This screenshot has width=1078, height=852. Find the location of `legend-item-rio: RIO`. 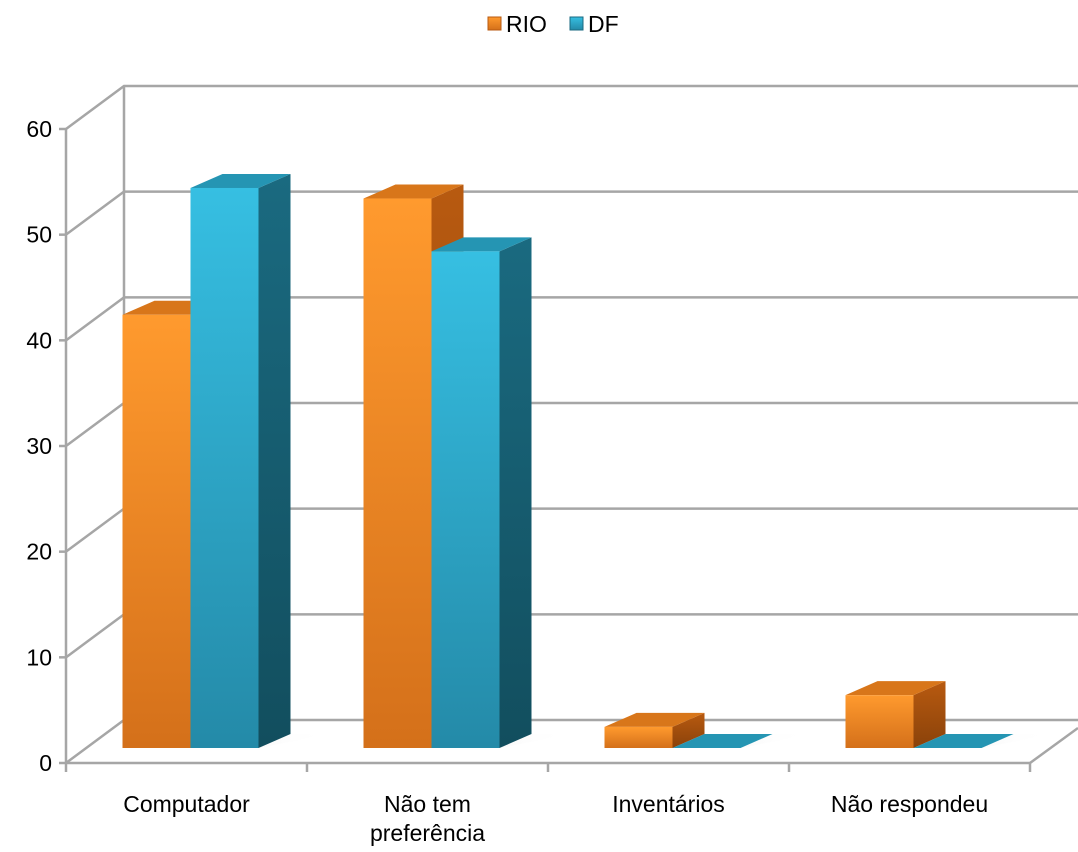

legend-item-rio: RIO is located at coordinates (517, 24).